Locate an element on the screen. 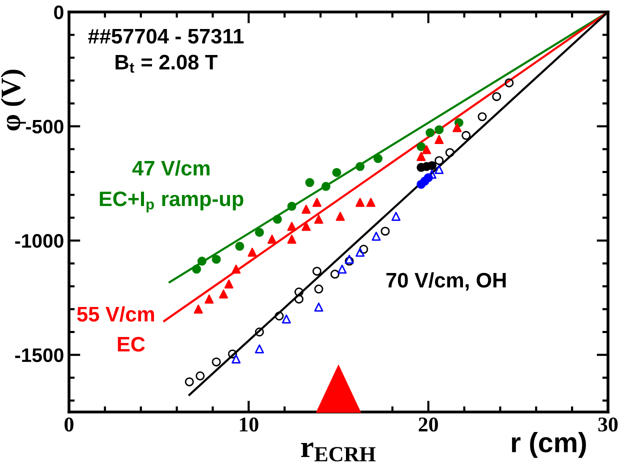  x-axis-title: r (cm) is located at coordinates (549, 445).